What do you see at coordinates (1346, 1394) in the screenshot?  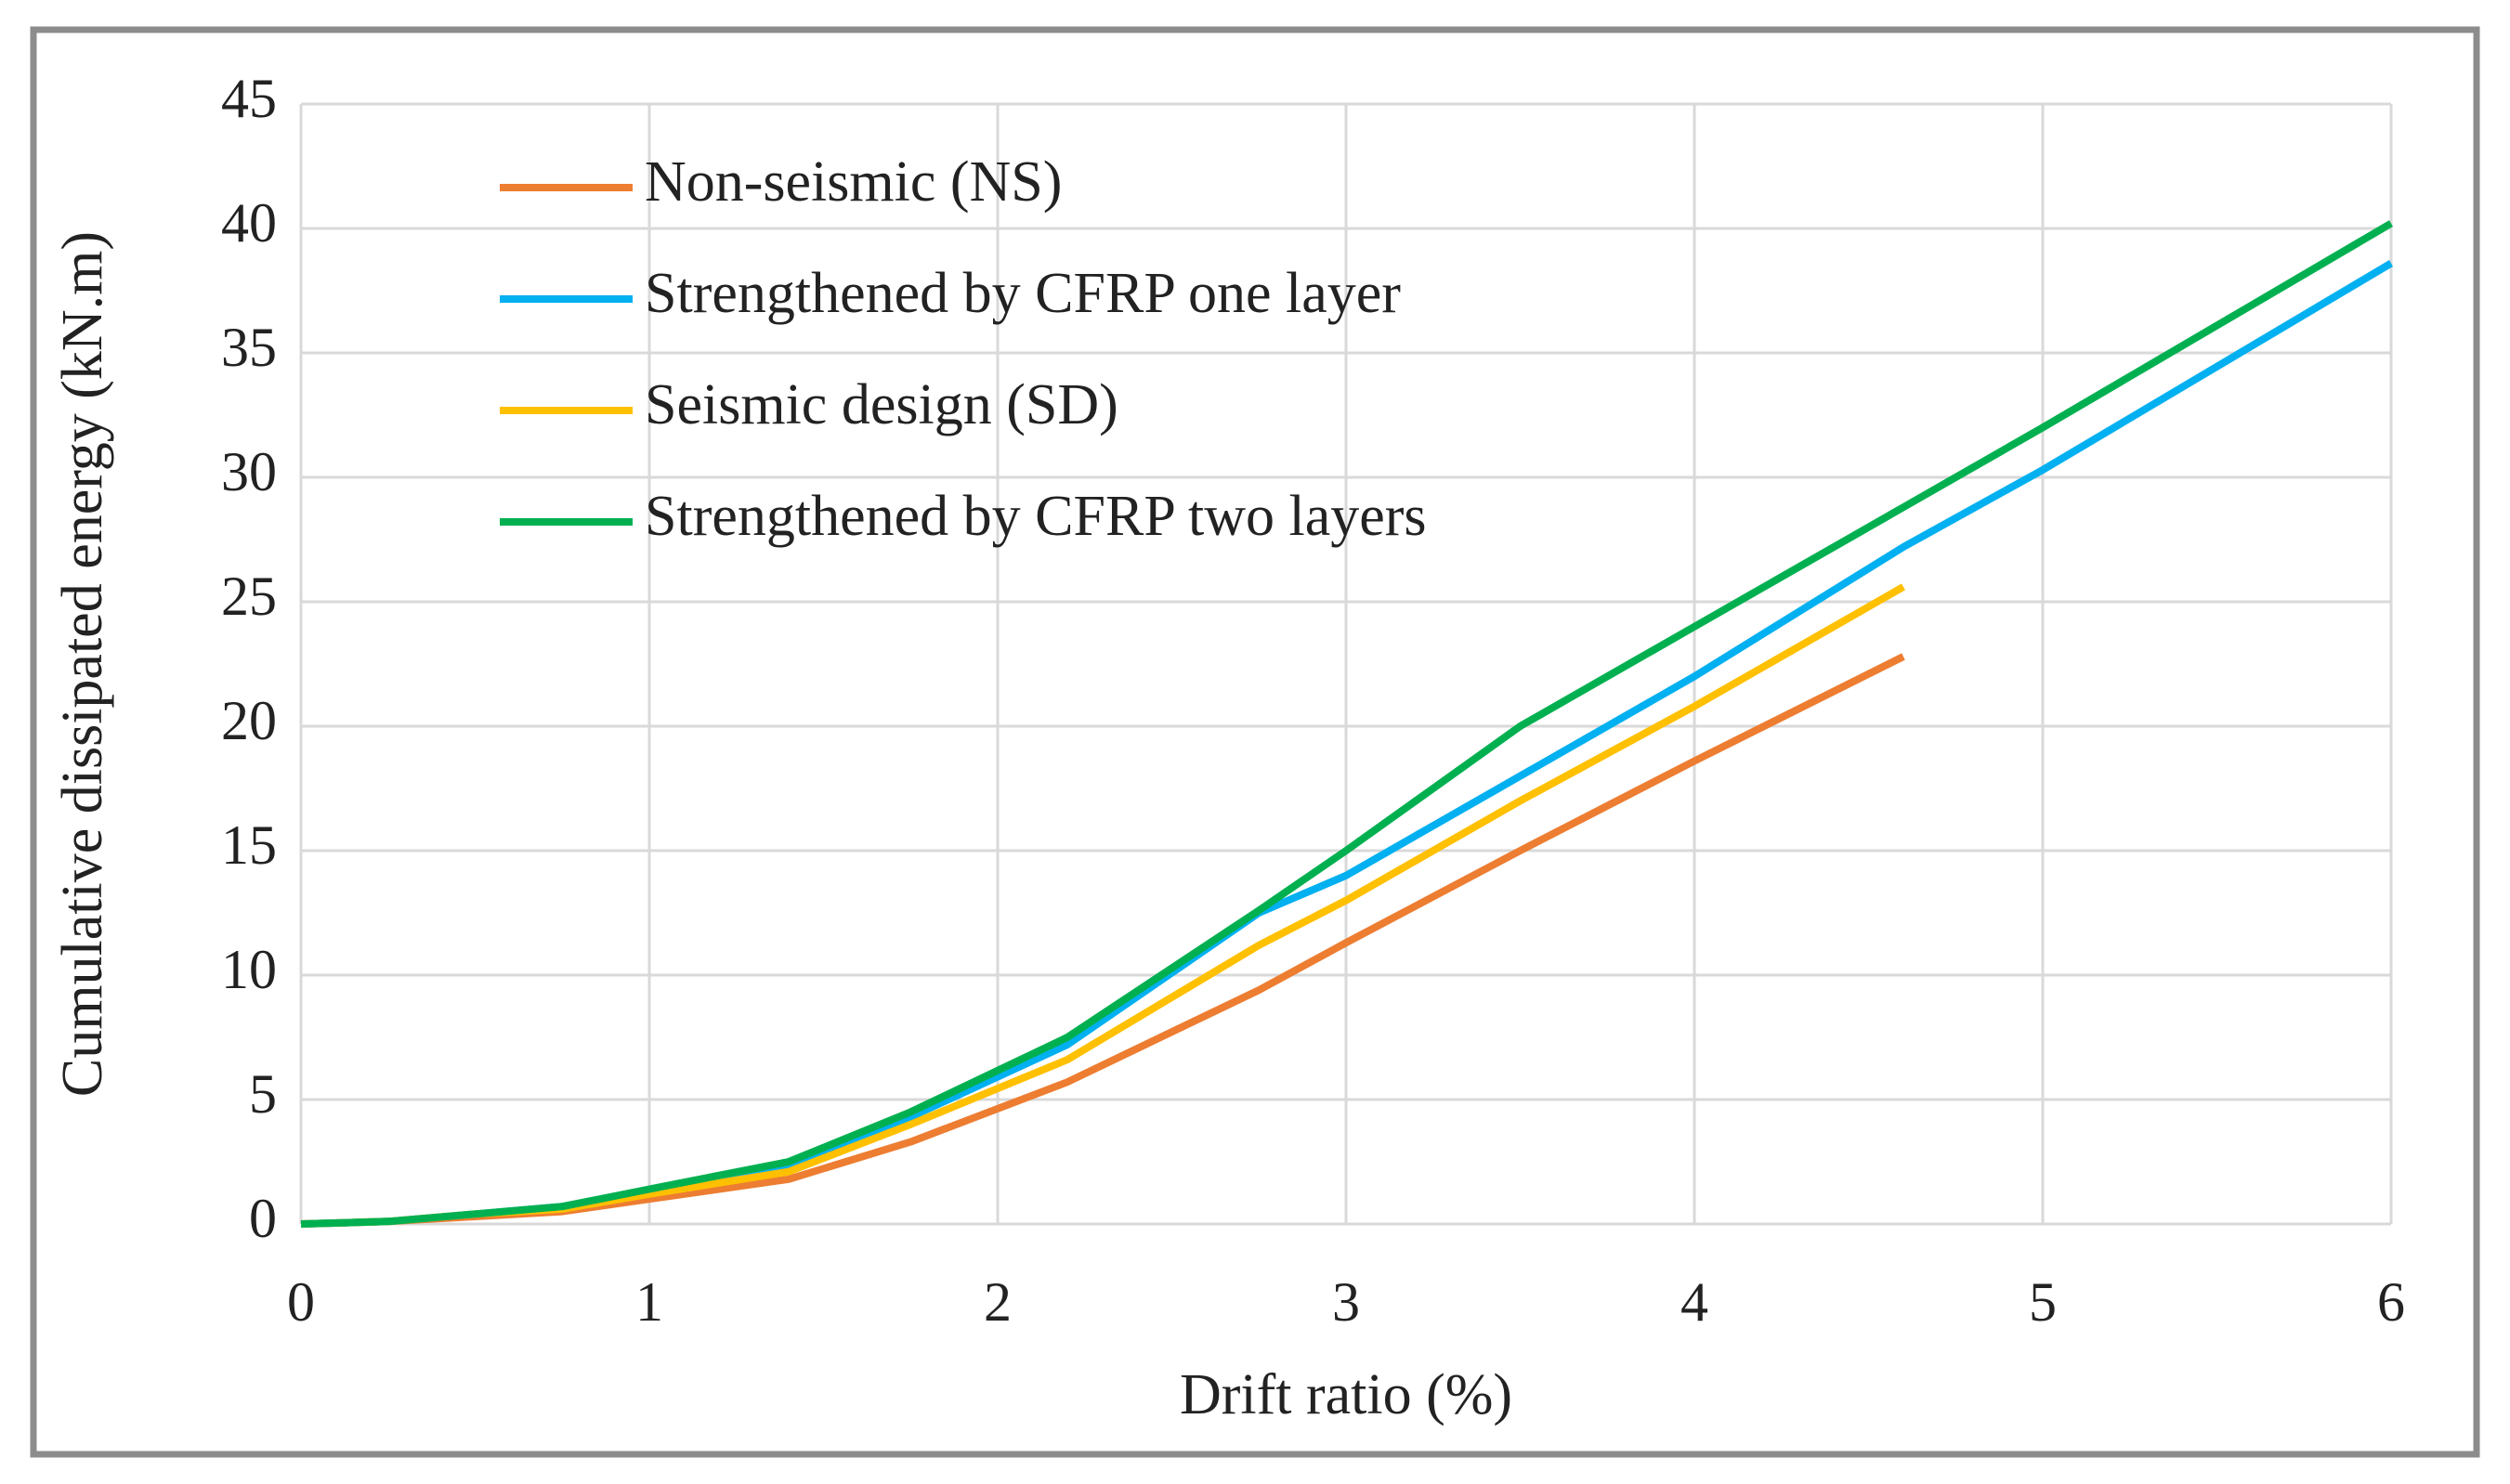 I see `x-axis-title: Drift ratio (%)` at bounding box center [1346, 1394].